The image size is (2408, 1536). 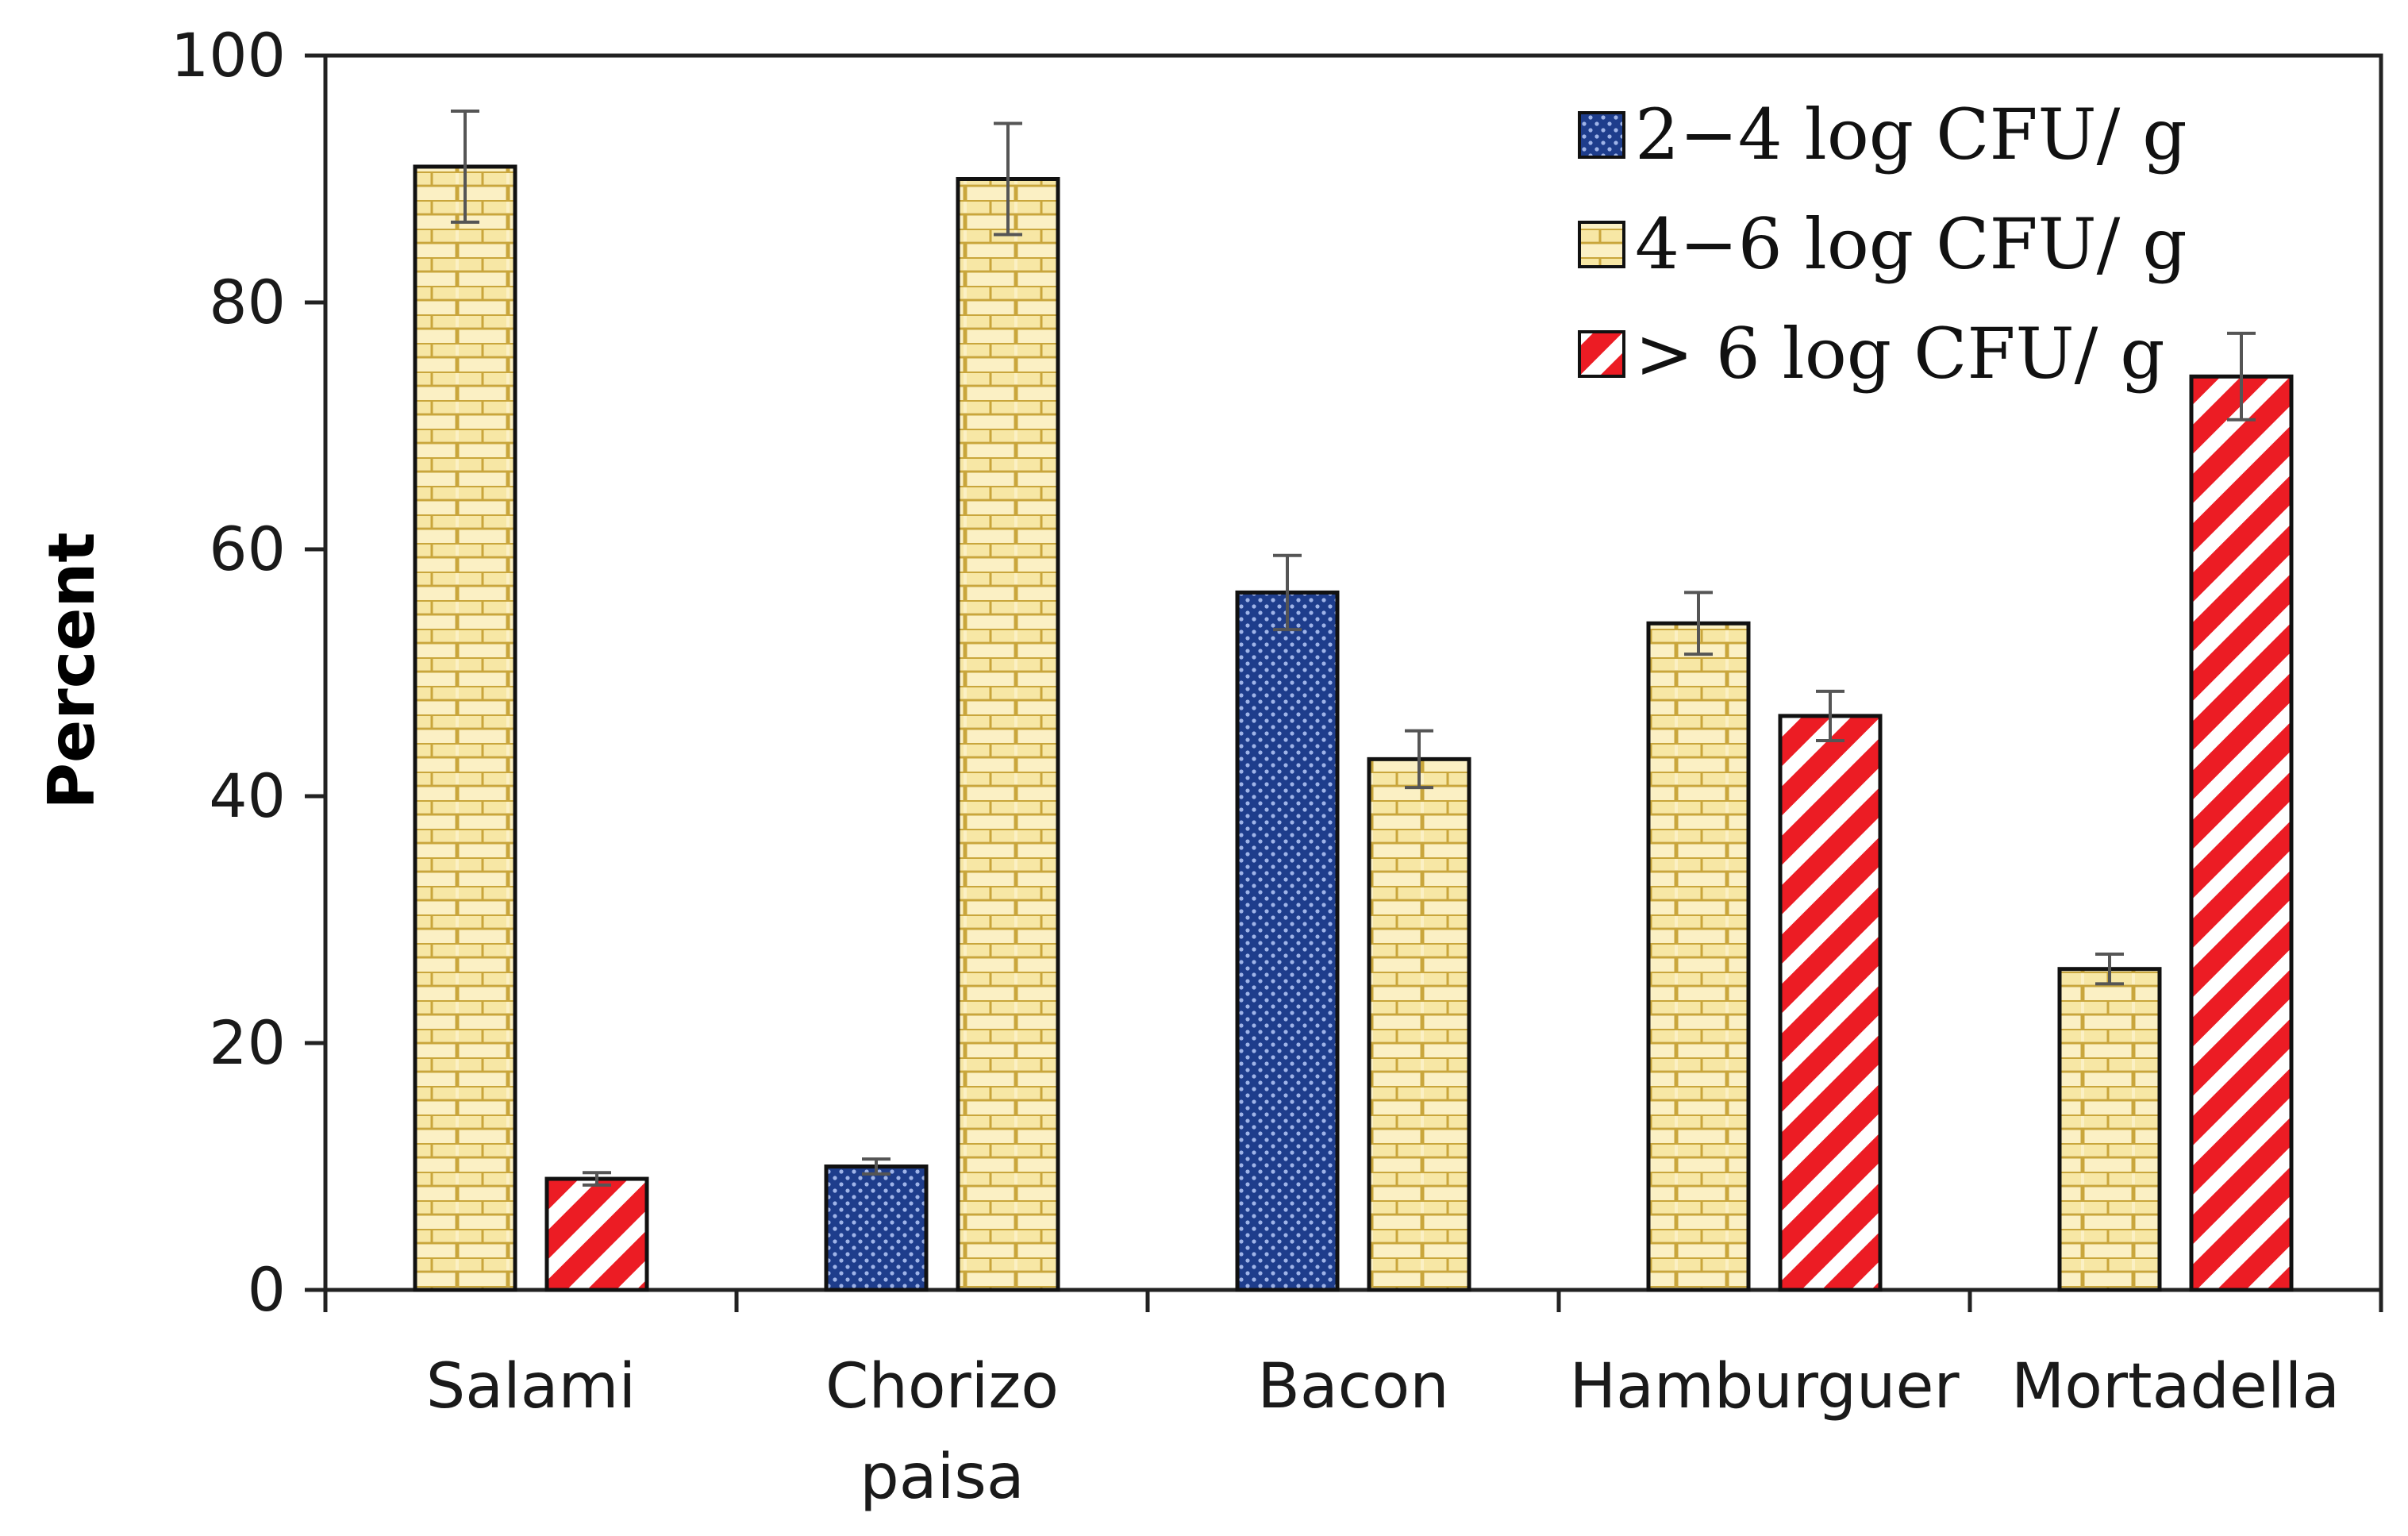 What do you see at coordinates (531, 1386) in the screenshot?
I see `x-tick-label: Salami` at bounding box center [531, 1386].